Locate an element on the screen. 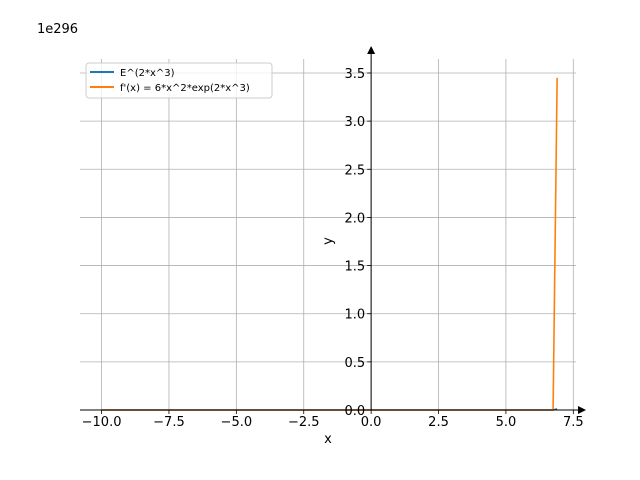  legend-label-derivative-series: f'(x) = 6*x^2*exp(2*x^3) is located at coordinates (185, 88).